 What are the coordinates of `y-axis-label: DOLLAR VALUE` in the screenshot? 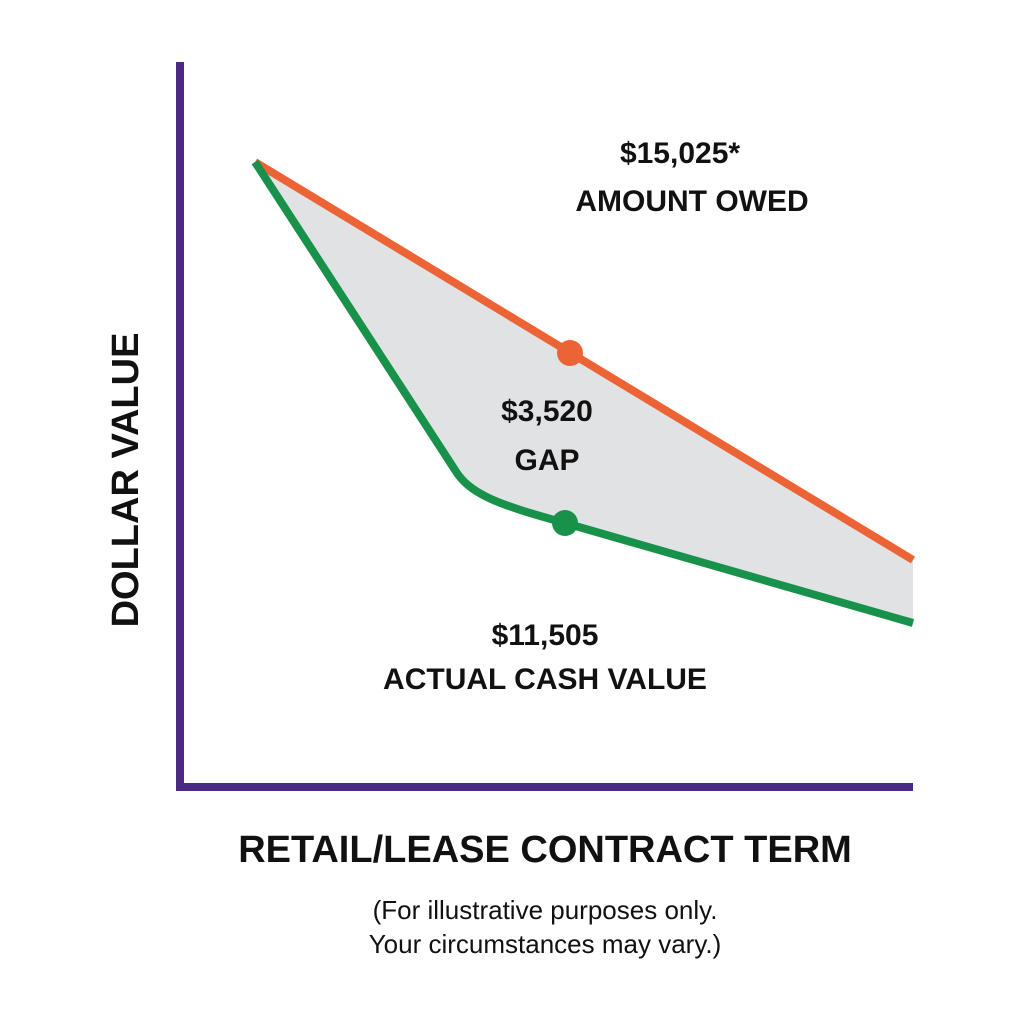 It's located at (126, 480).